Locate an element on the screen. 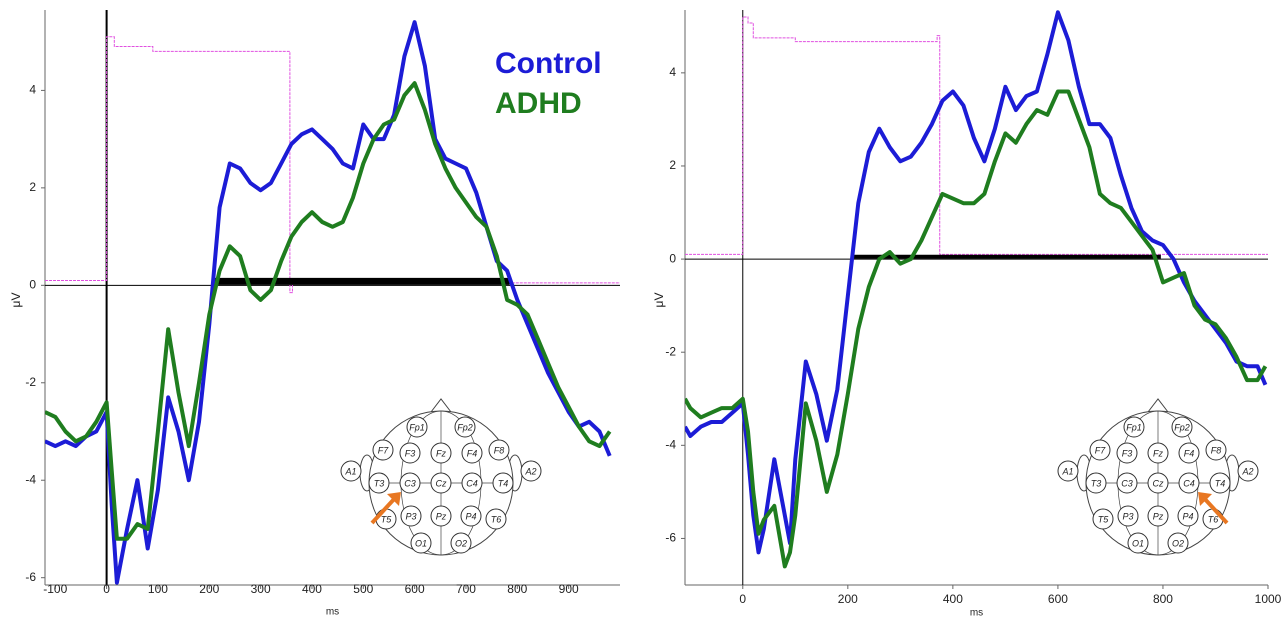  x-tick-label: 500 is located at coordinates (363, 589).